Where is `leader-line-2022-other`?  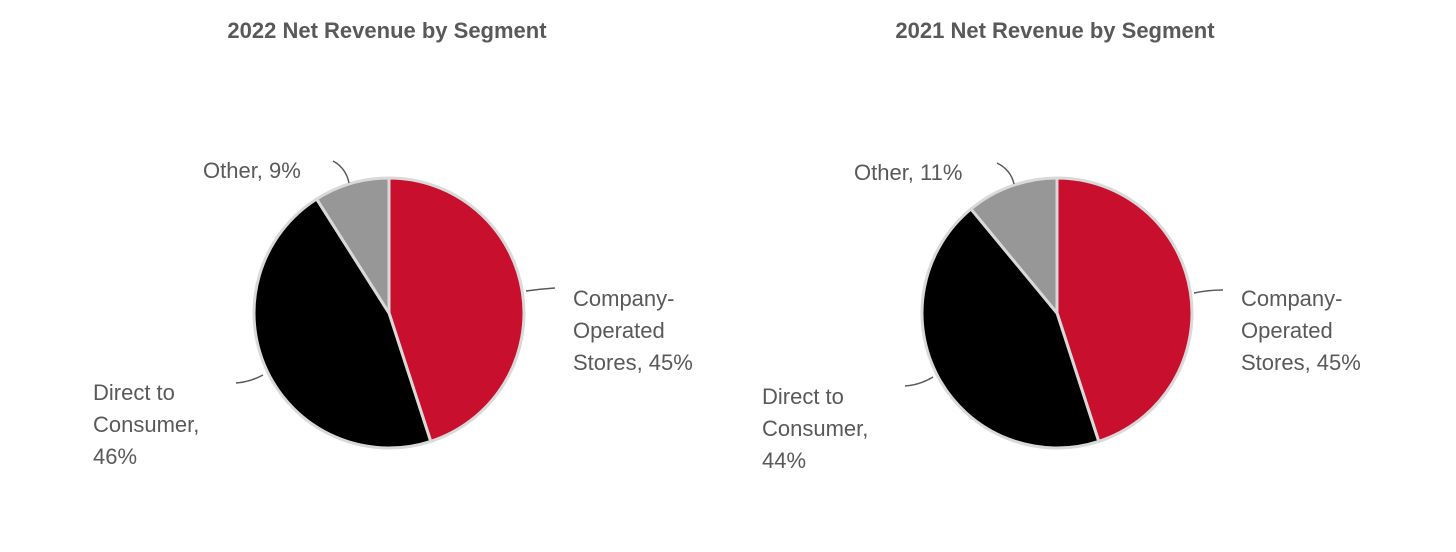 leader-line-2022-other is located at coordinates (341, 172).